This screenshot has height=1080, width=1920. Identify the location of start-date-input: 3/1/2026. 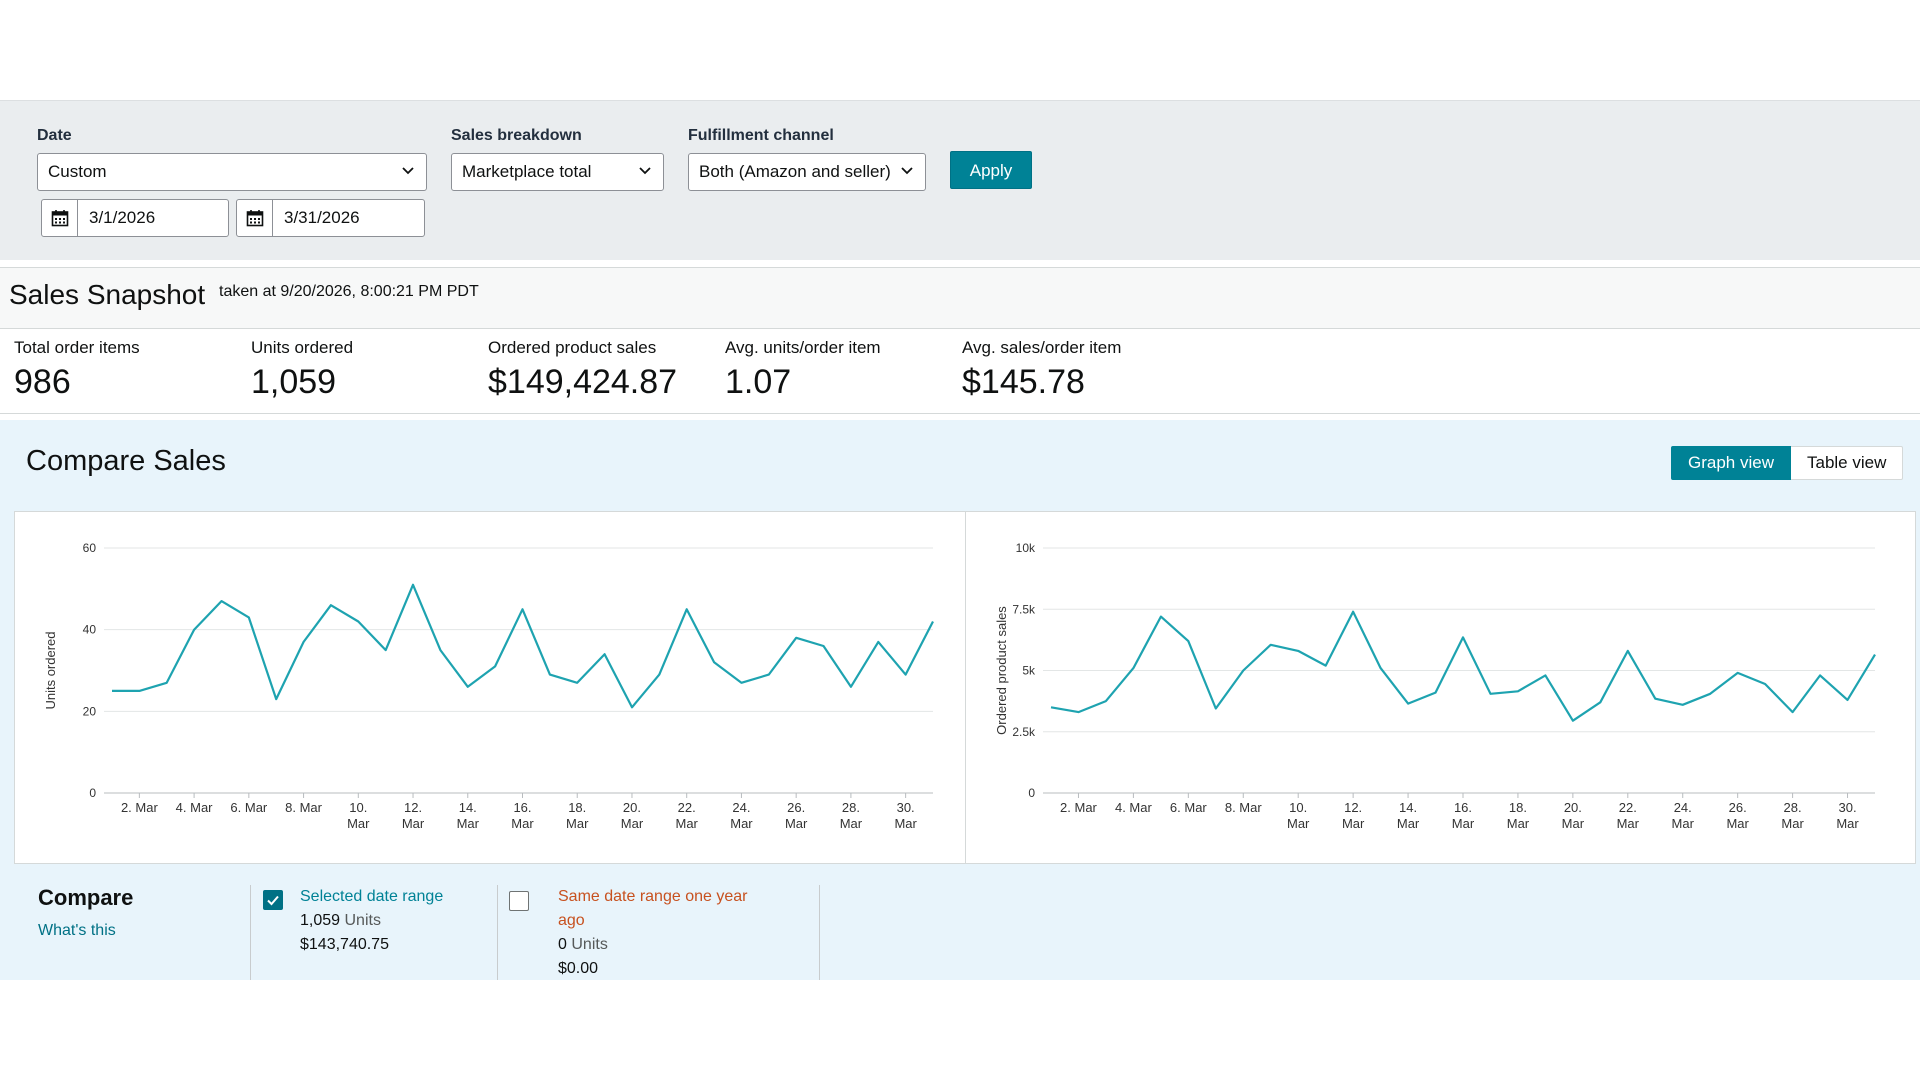
(135, 218).